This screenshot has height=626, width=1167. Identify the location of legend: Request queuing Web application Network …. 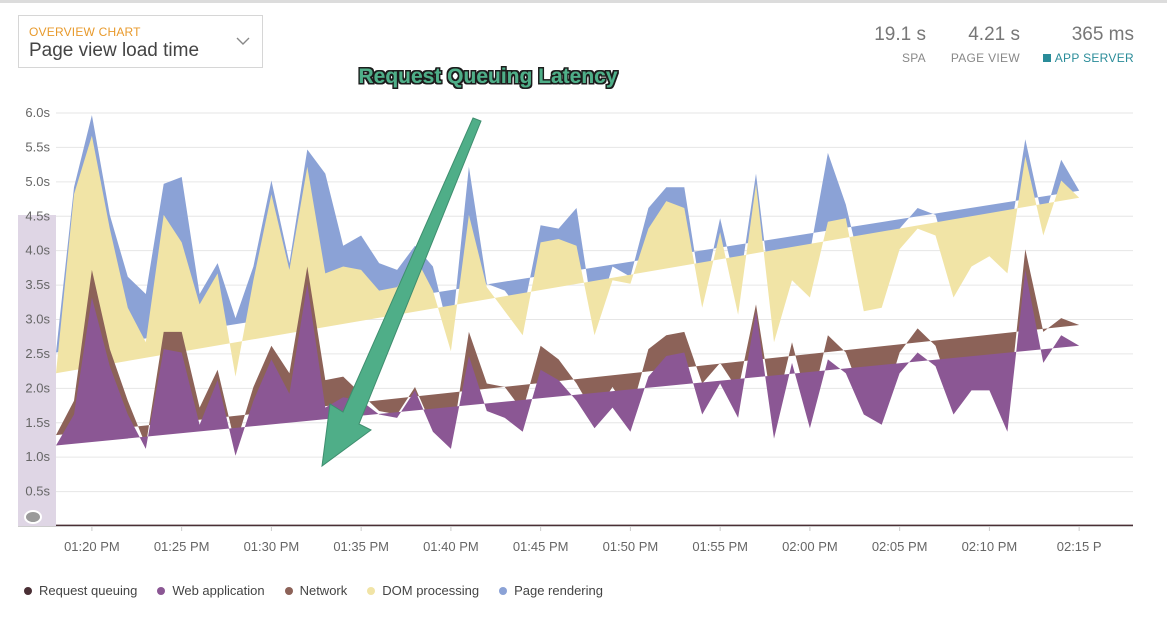
(323, 590).